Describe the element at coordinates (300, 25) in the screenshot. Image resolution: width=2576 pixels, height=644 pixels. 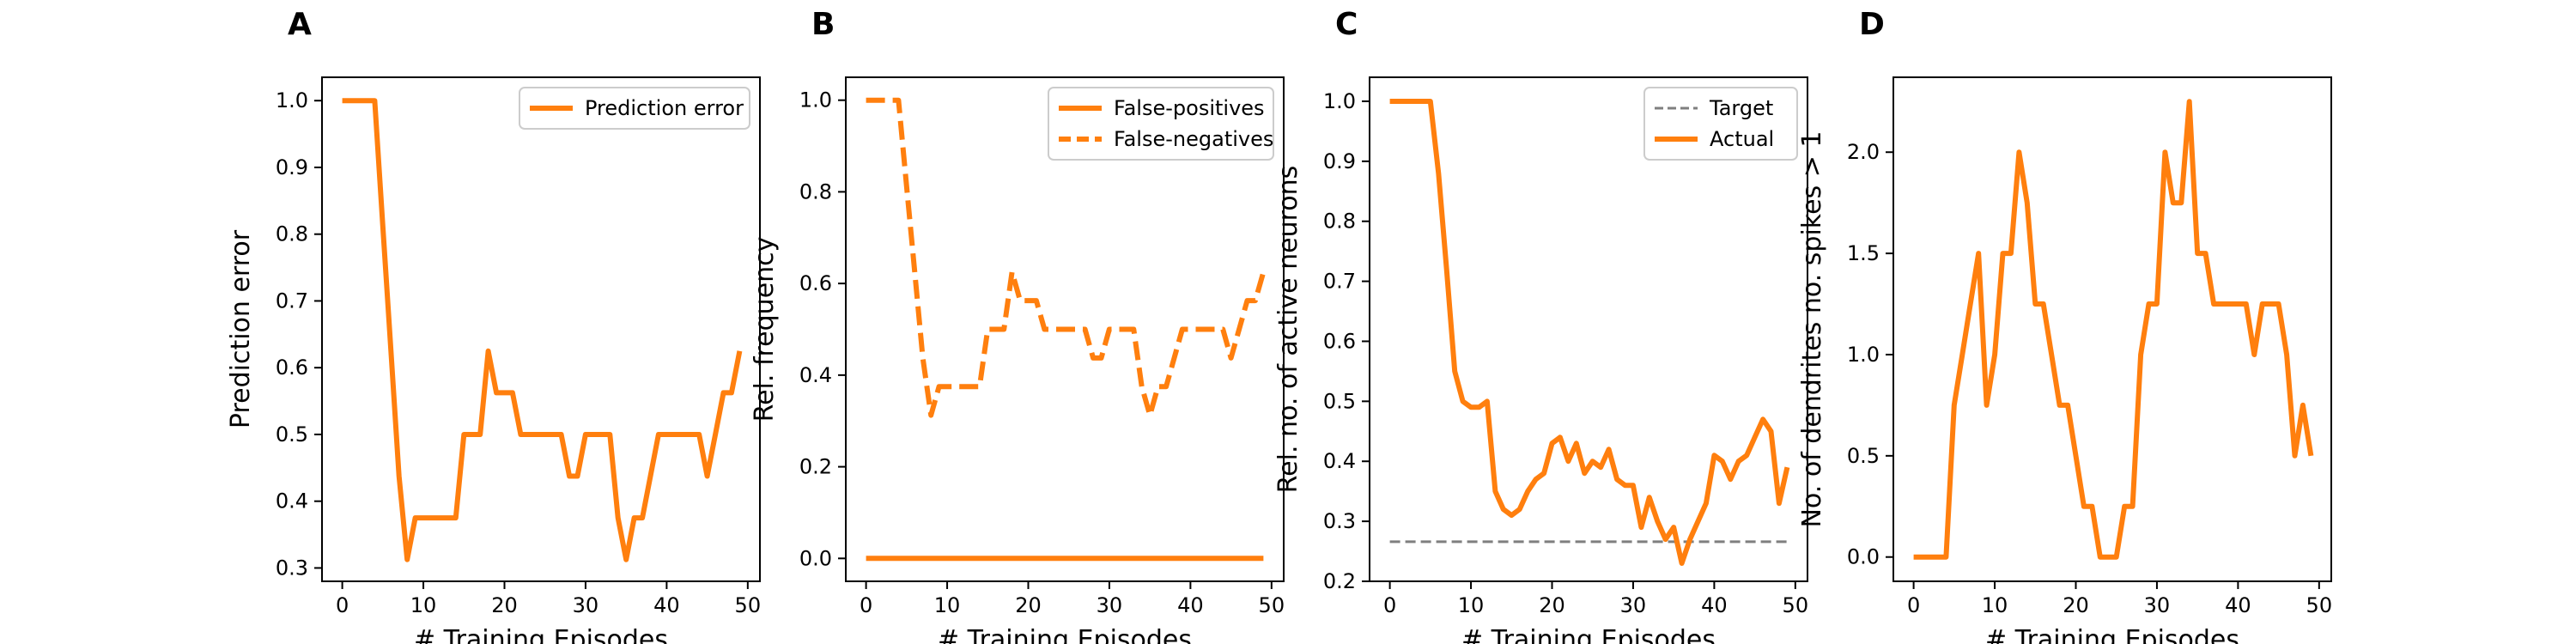
I see `panel-label: A` at that location.